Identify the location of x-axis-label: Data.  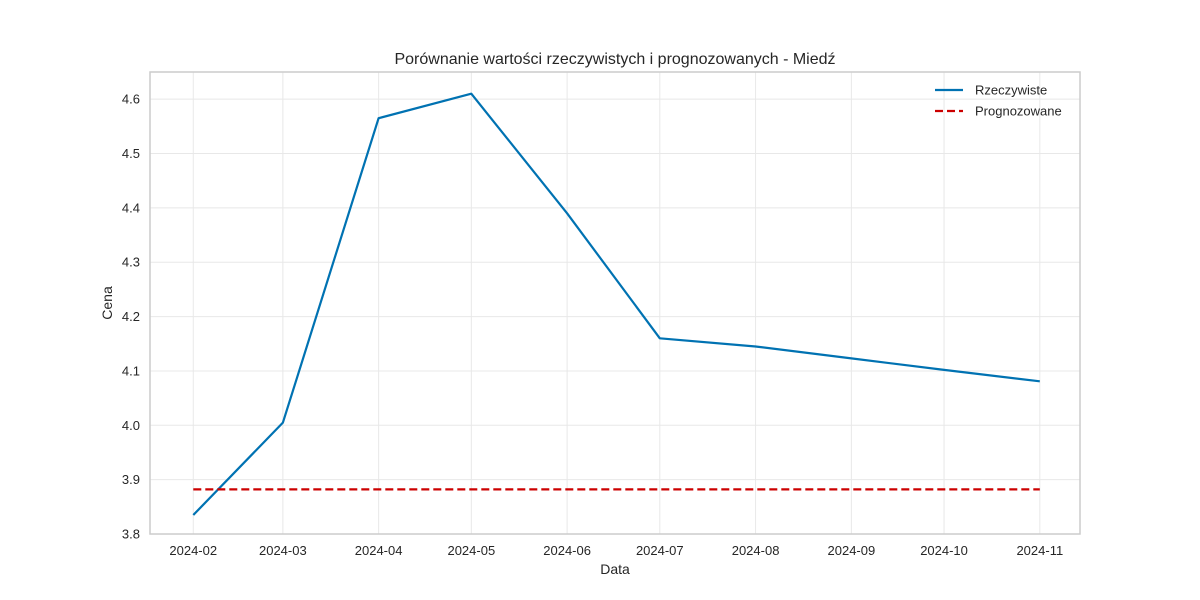
(615, 569).